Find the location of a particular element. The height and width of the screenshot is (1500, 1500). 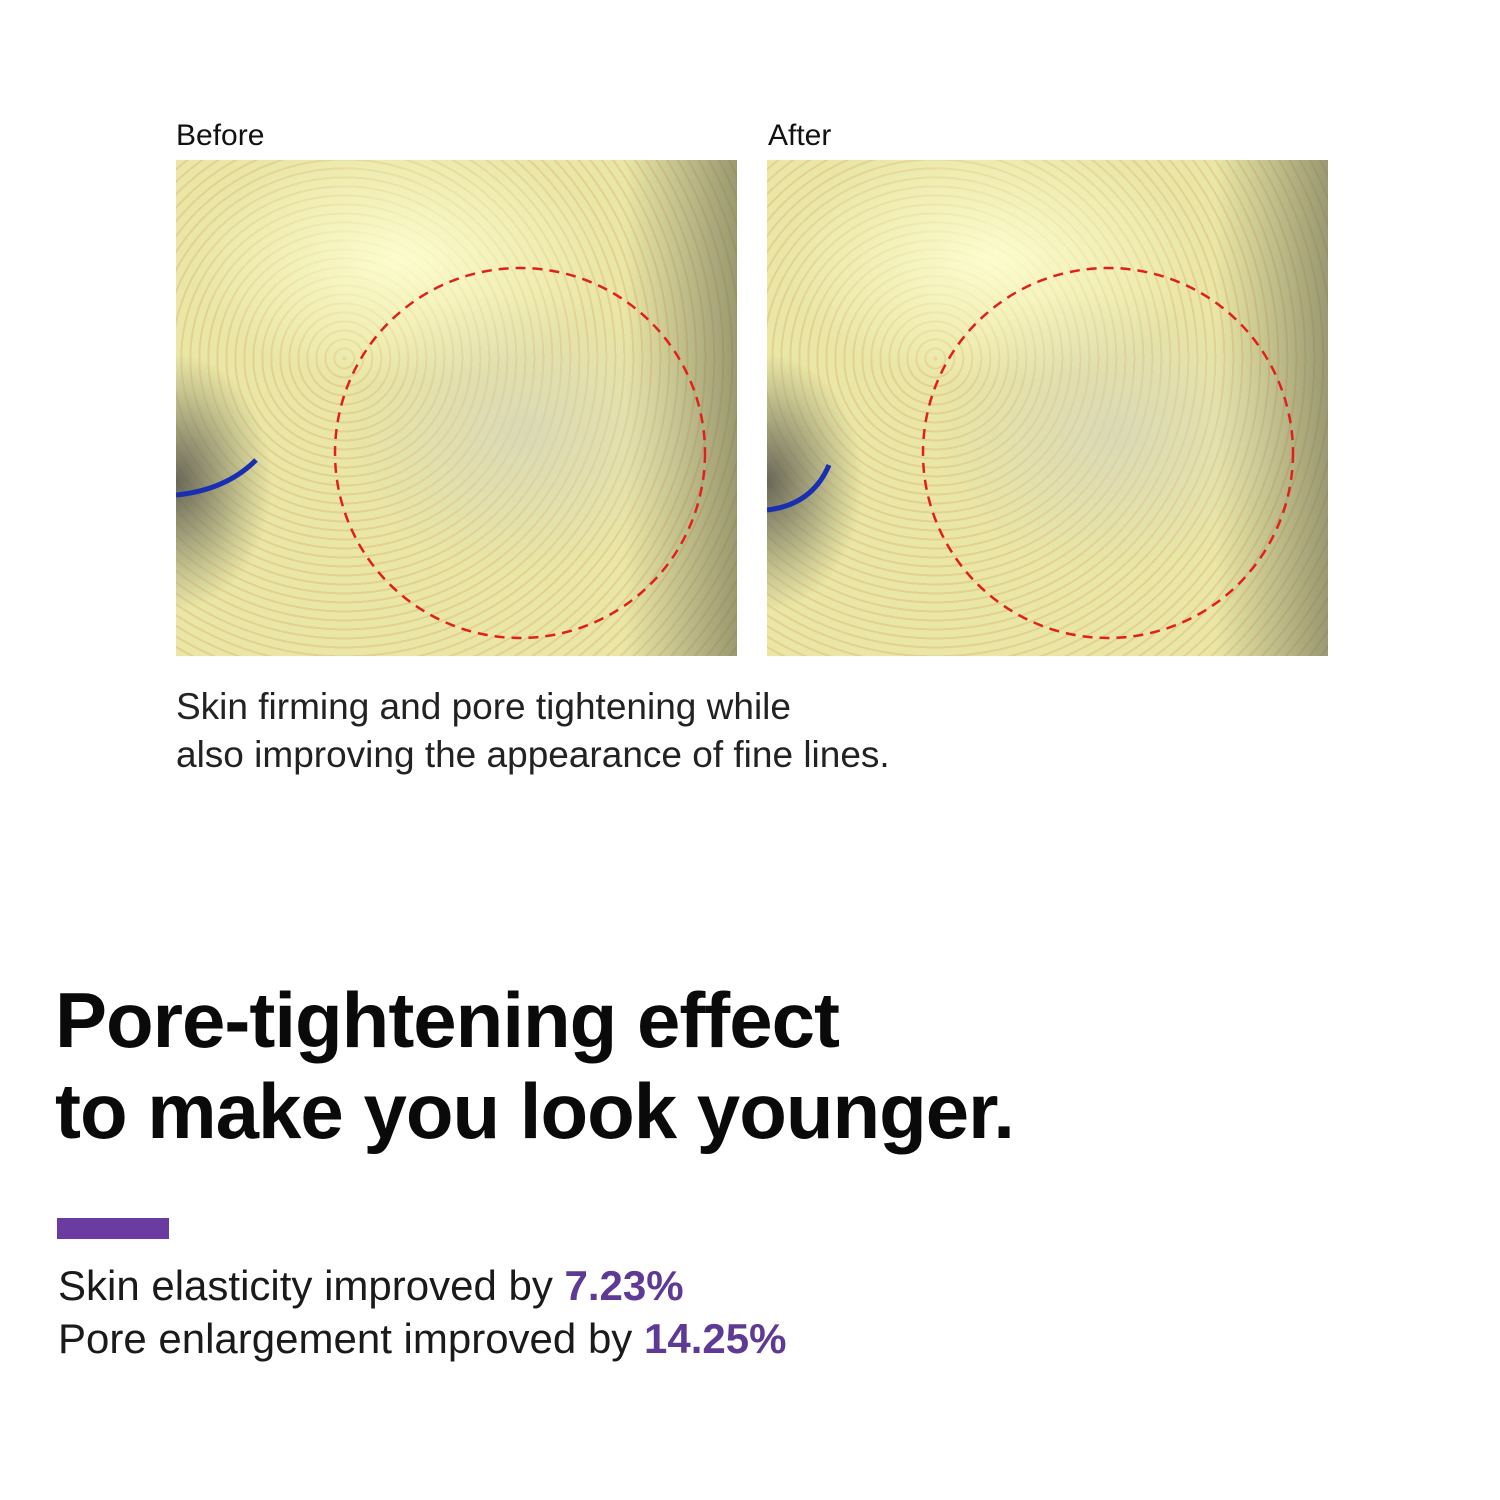

caption-line-1: Skin firming and pore tightening while is located at coordinates (483, 706).